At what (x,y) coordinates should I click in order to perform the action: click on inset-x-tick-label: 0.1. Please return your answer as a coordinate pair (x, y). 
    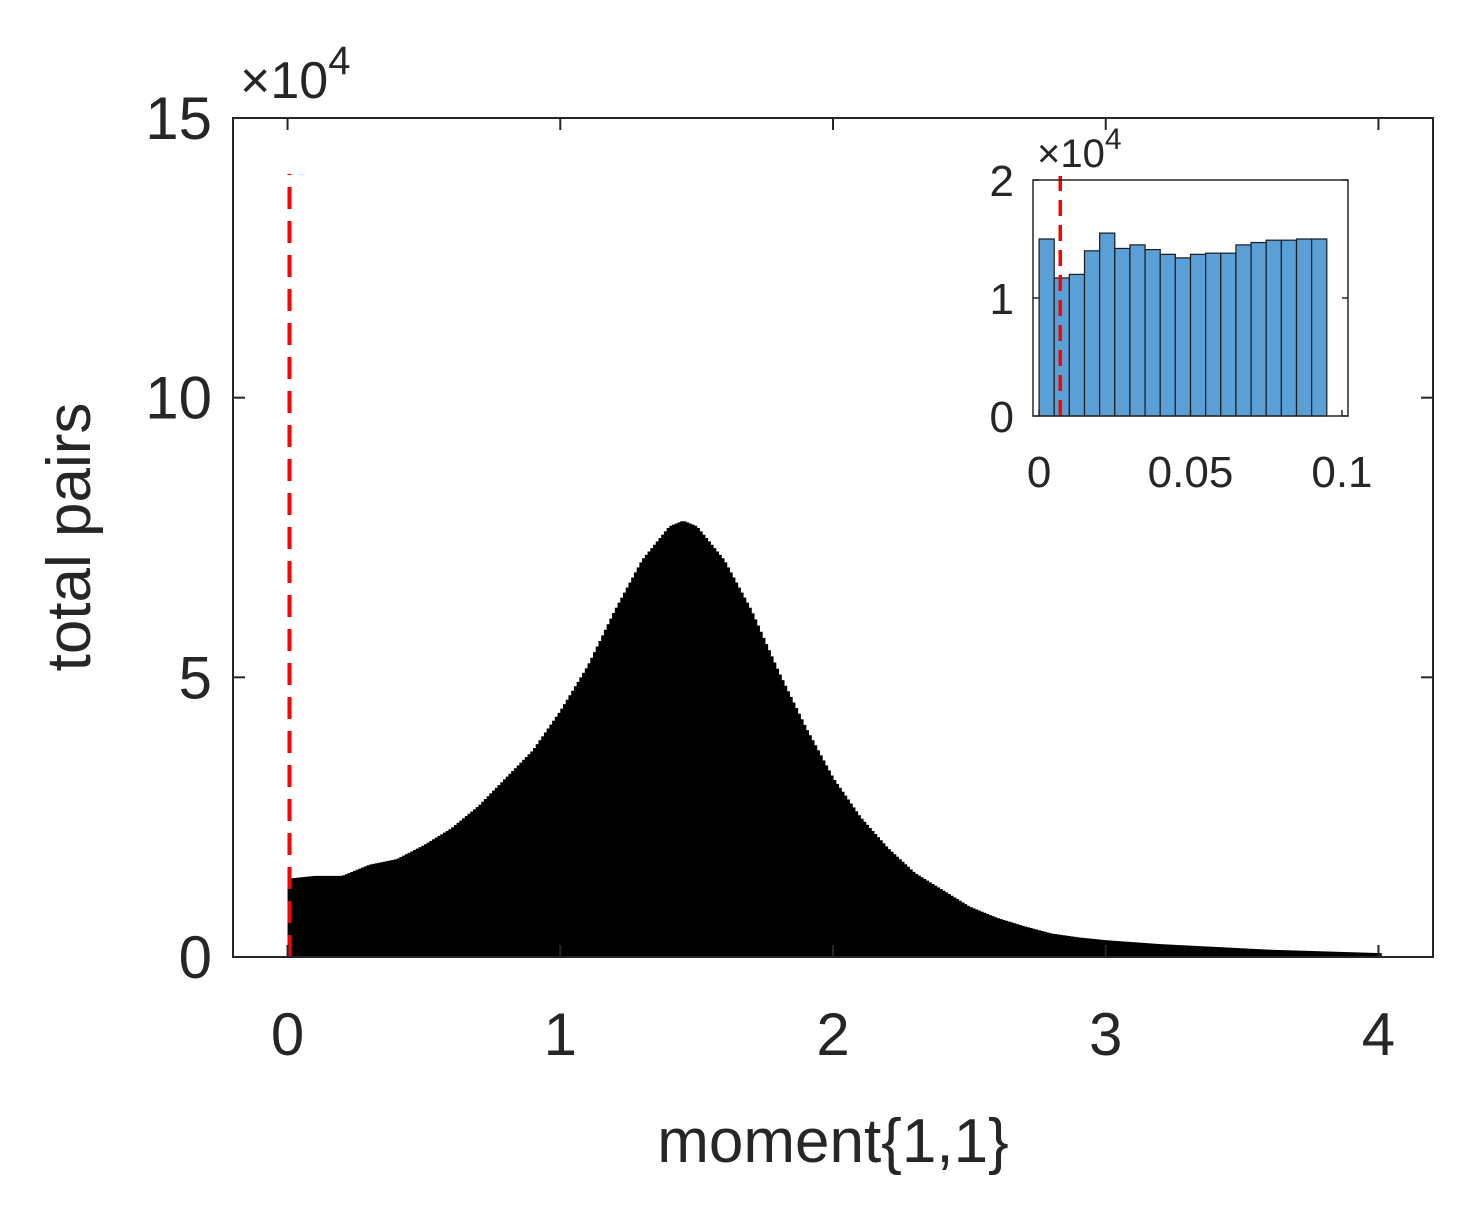
    Looking at the image, I should click on (1341, 472).